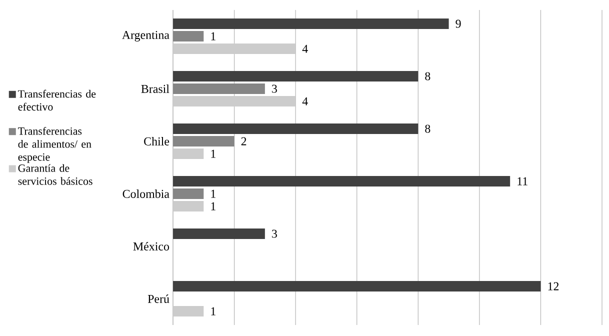 The width and height of the screenshot is (609, 336). I want to click on legend-label: Garantía de servicios básicos, so click(55, 174).